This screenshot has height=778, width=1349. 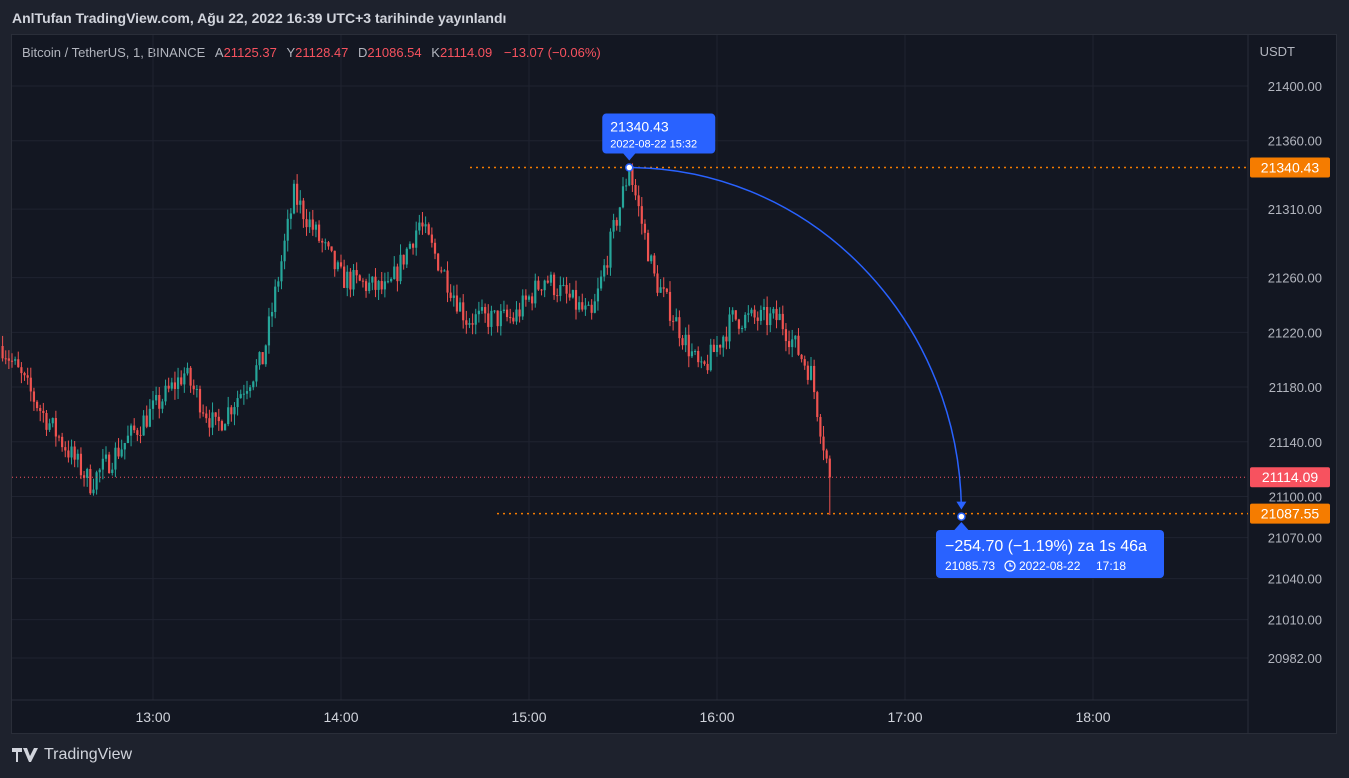 I want to click on low-label: D, so click(x=363, y=52).